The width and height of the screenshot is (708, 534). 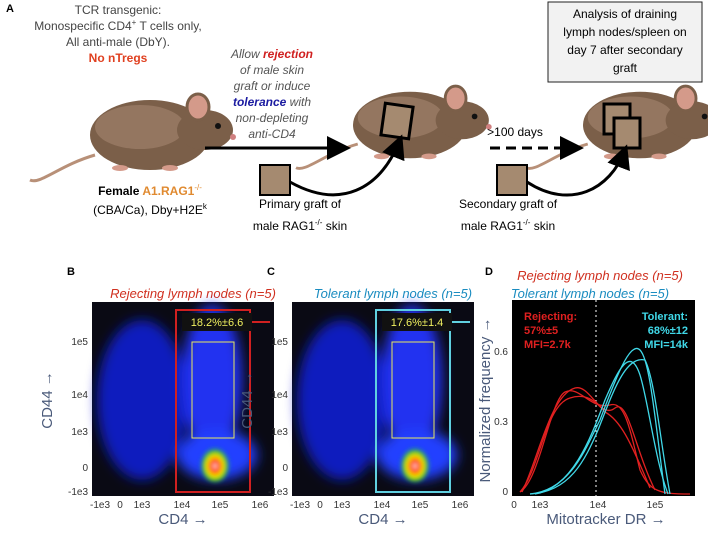 What do you see at coordinates (600, 275) in the screenshot?
I see `legend-entry: Rejecting lymph nodes (n=5)` at bounding box center [600, 275].